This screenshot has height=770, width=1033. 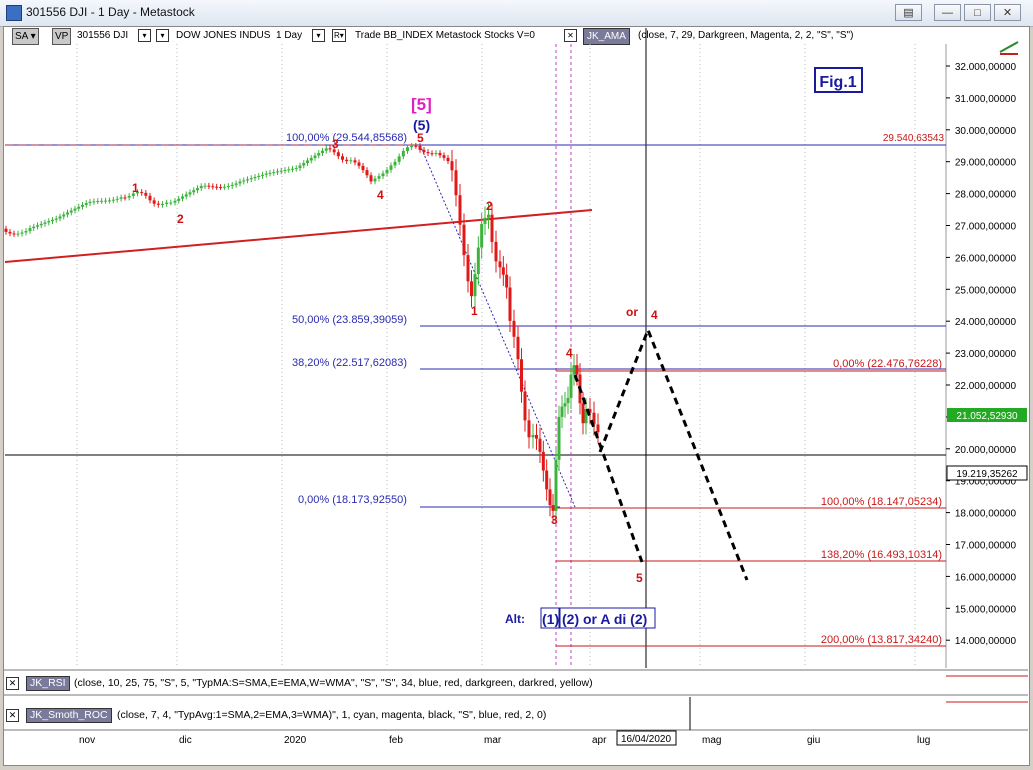 What do you see at coordinates (606, 36) in the screenshot?
I see `indicator-name-ama: JK_AMA` at bounding box center [606, 36].